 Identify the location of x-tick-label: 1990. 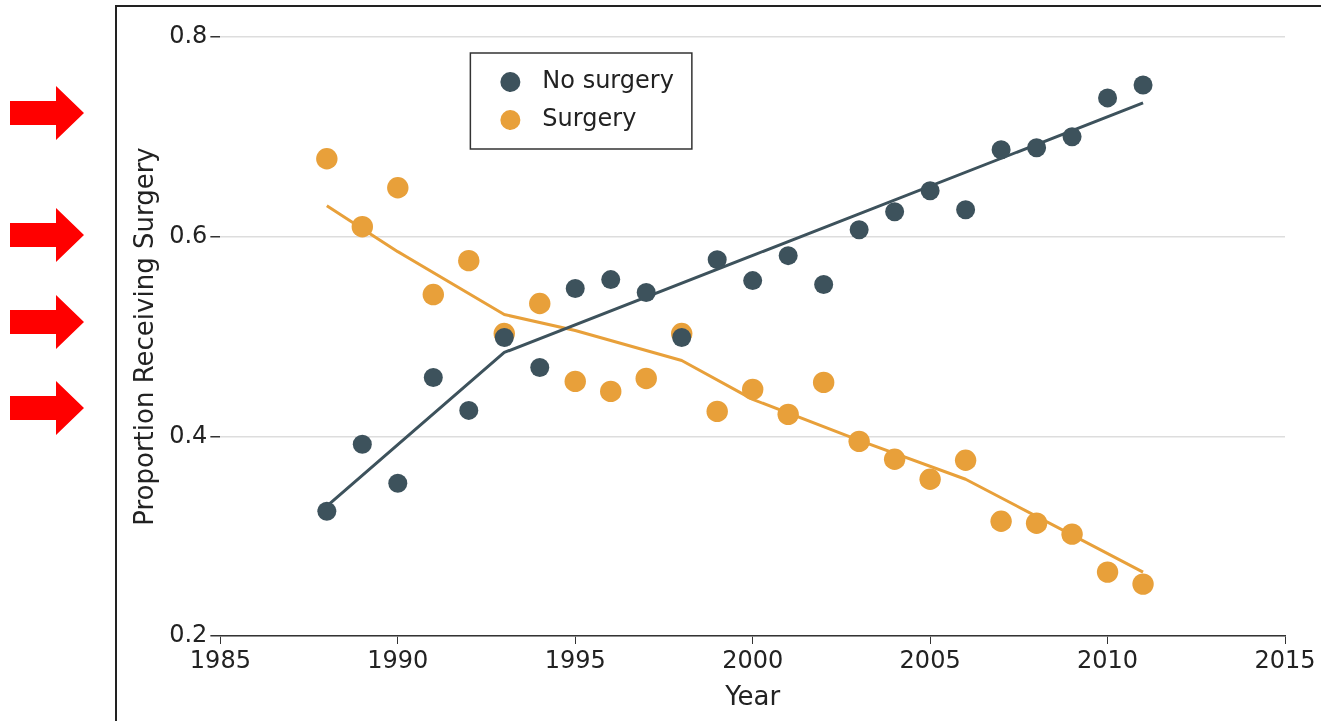
(398, 659).